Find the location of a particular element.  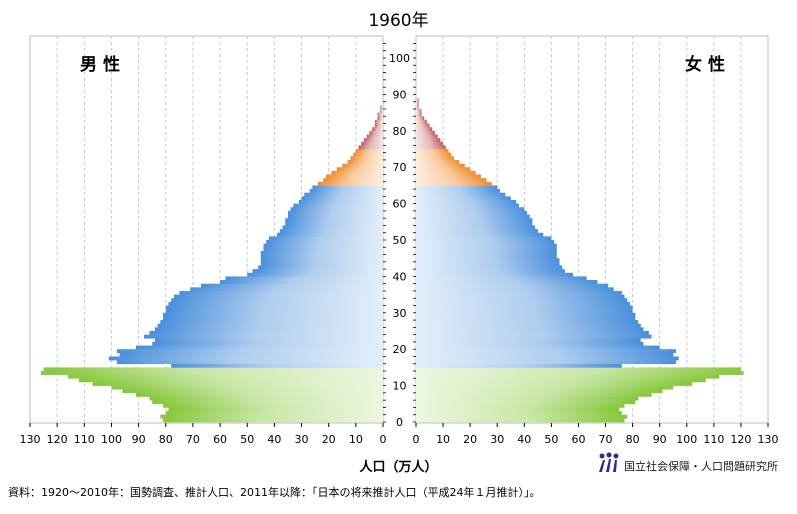

x-tick-label-female: 120 is located at coordinates (740, 439).